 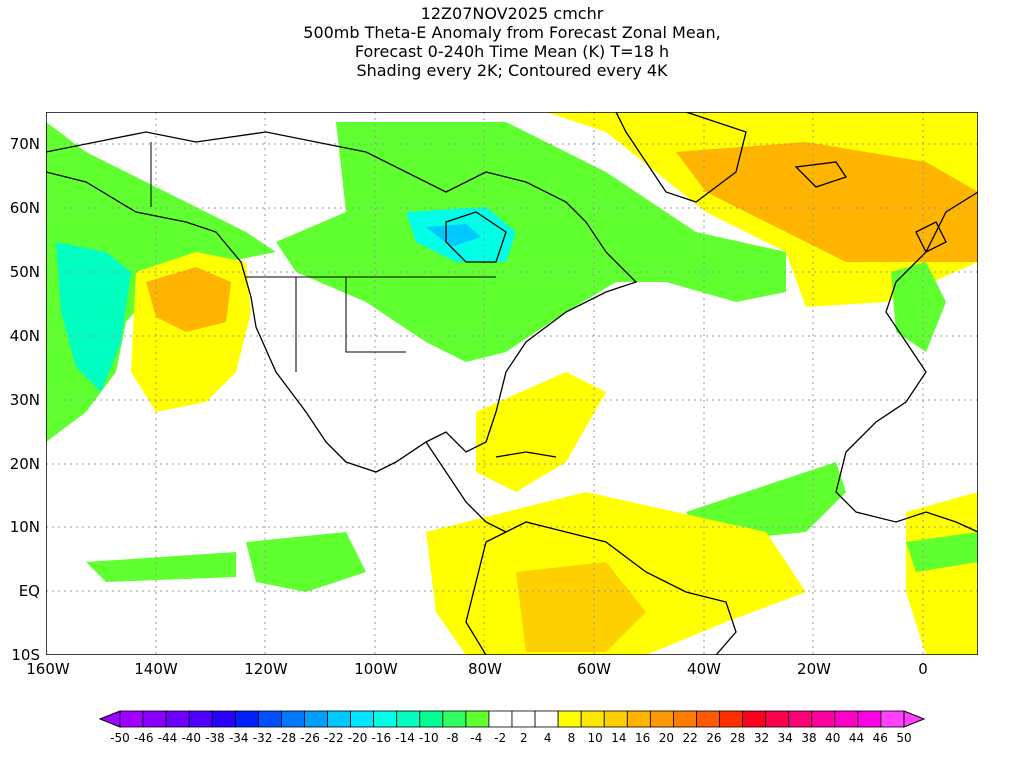 I want to click on colorbar-label: -26, so click(x=310, y=738).